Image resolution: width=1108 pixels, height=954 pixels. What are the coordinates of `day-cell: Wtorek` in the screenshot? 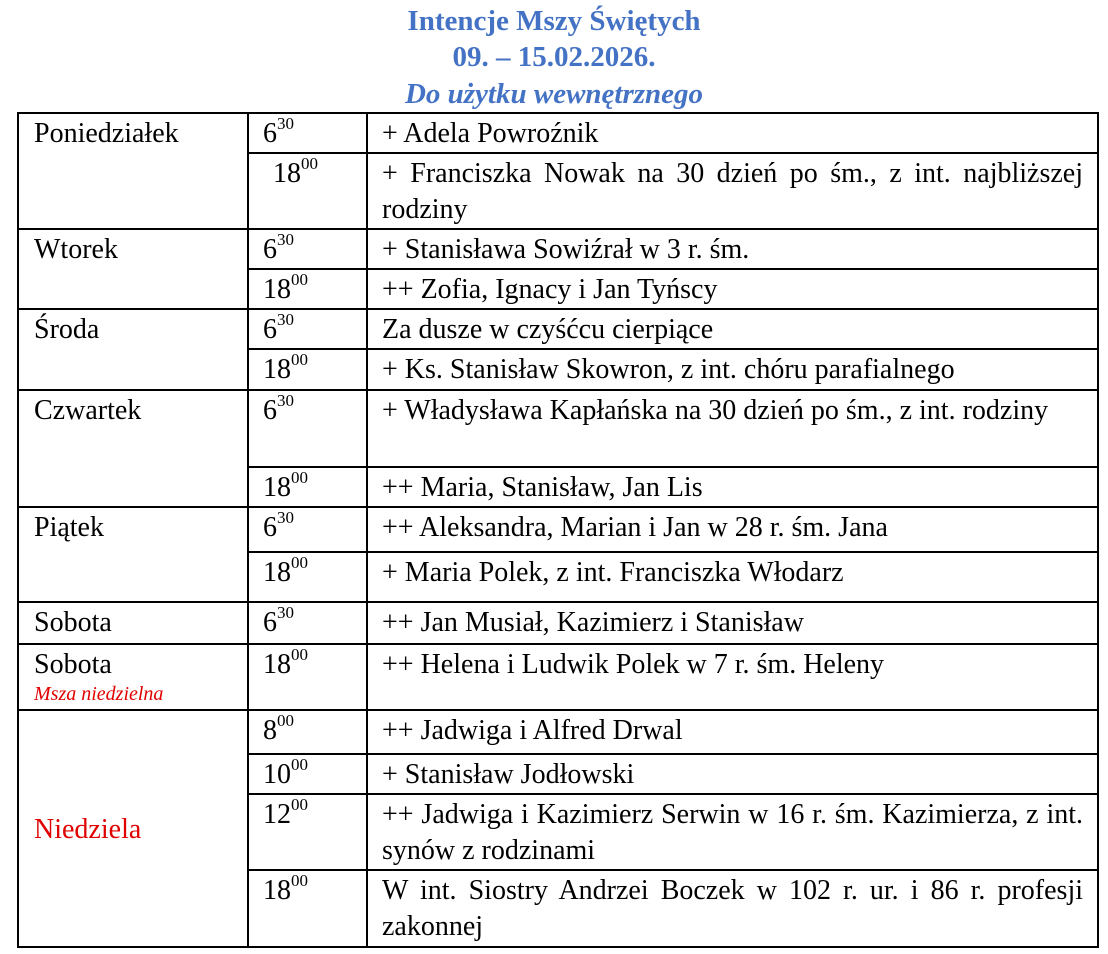 It's located at (133, 269).